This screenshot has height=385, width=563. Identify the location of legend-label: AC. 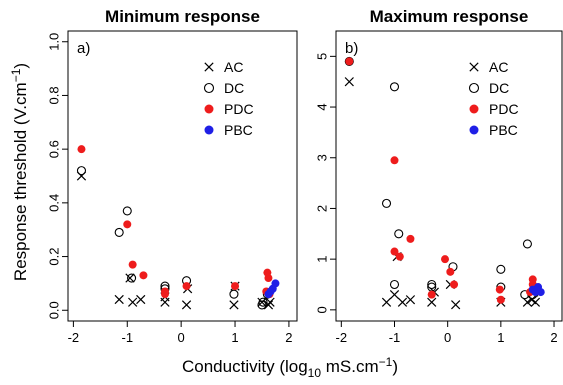
(233, 67).